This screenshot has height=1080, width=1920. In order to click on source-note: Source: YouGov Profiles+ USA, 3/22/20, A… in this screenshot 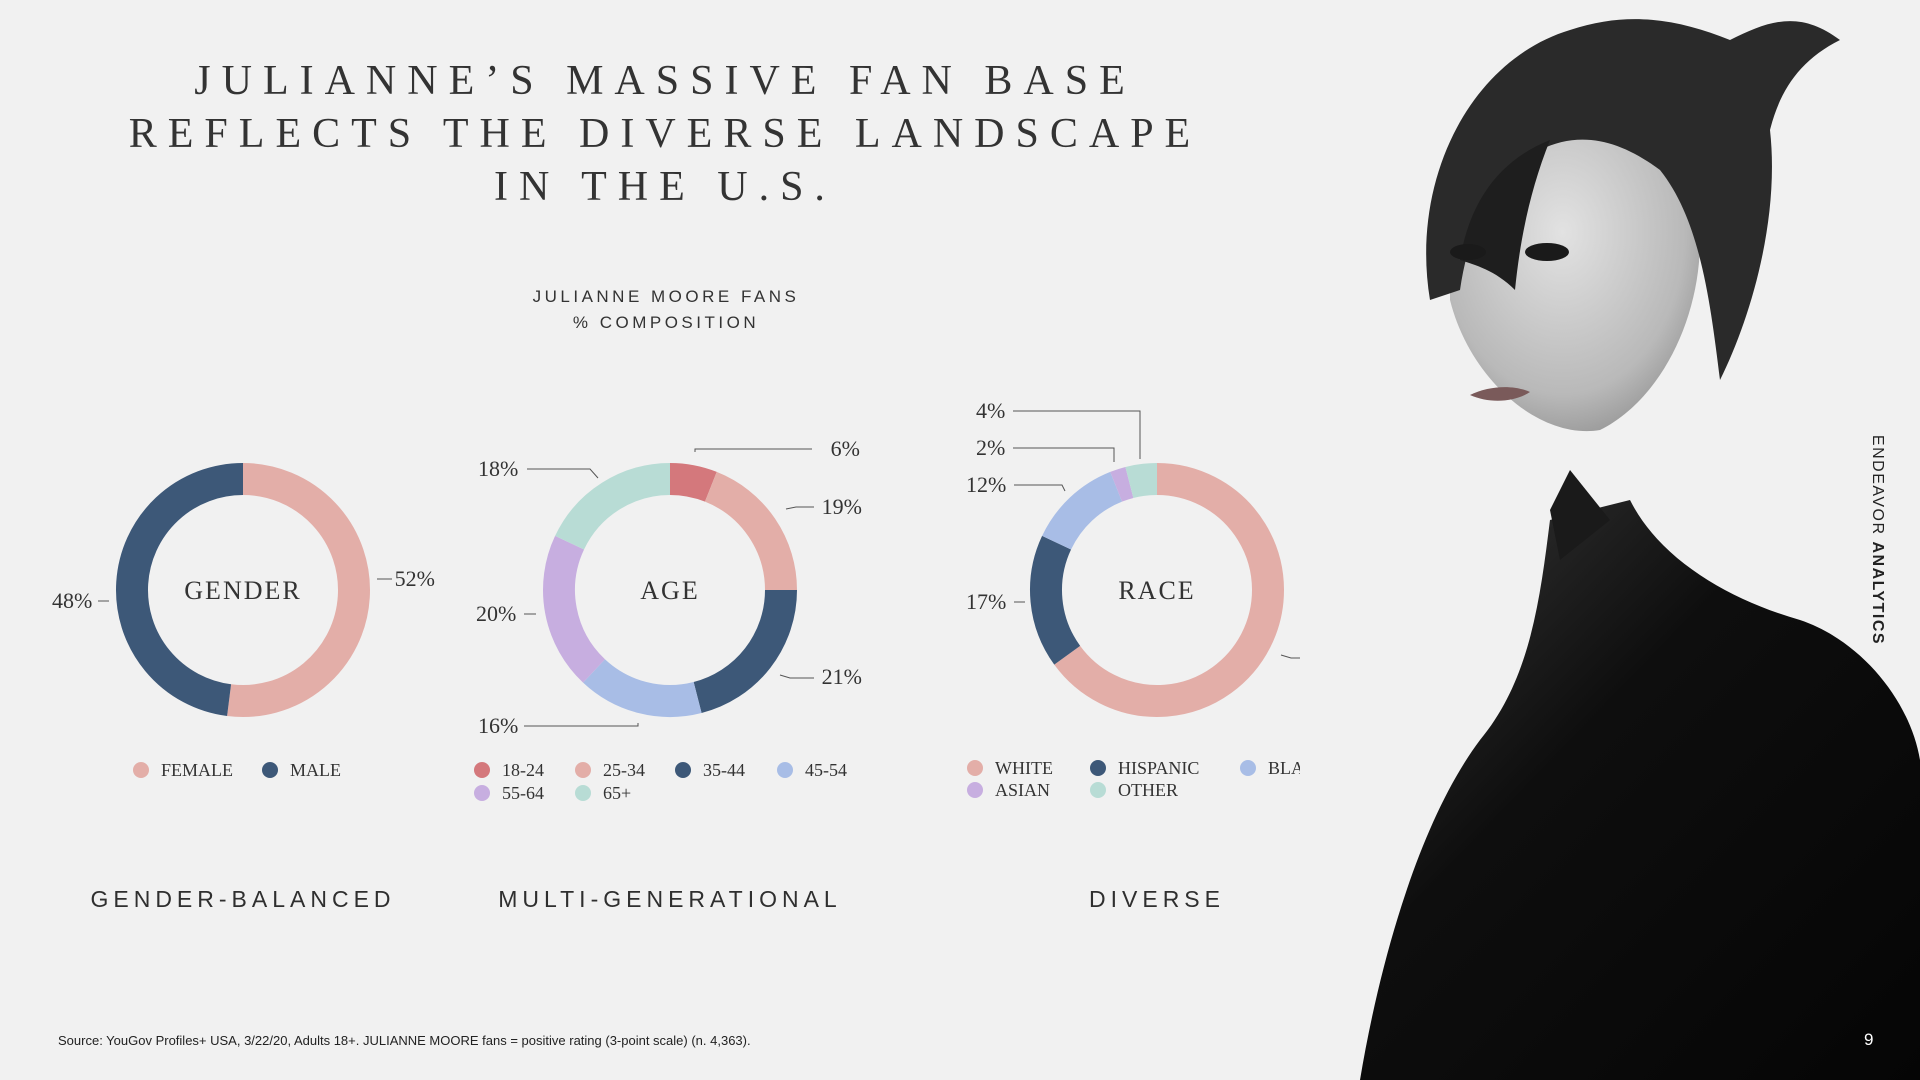, I will do `click(404, 1040)`.